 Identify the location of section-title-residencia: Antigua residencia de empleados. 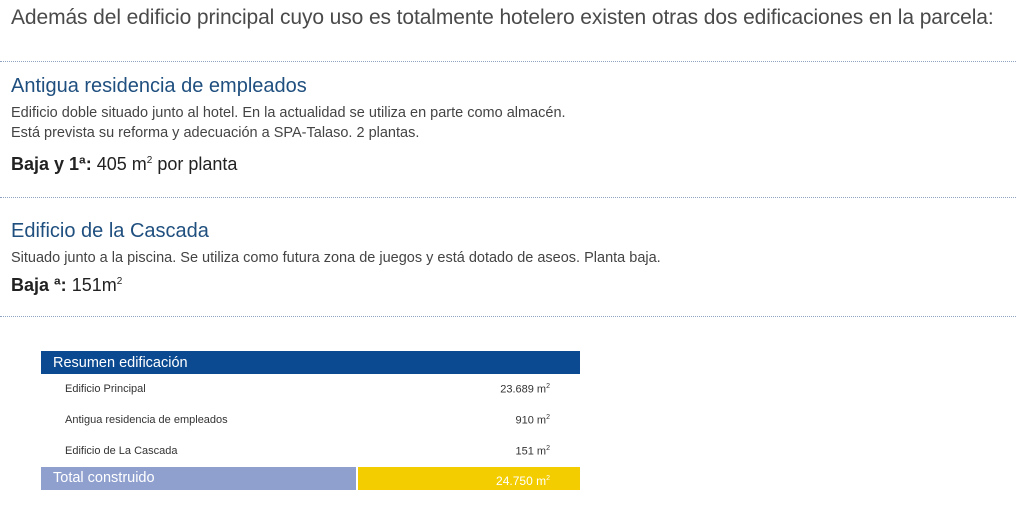
(159, 86).